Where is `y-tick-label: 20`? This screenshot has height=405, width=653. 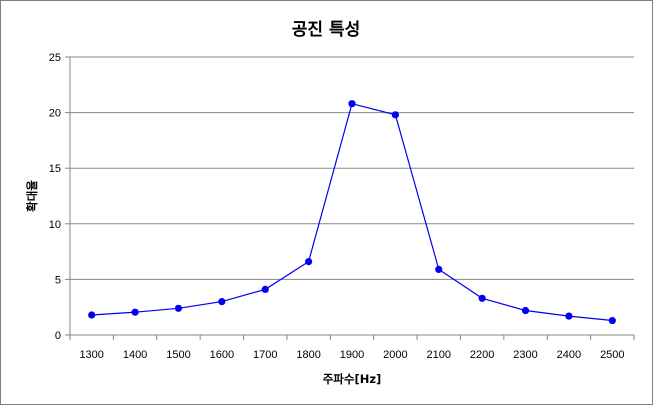
y-tick-label: 20 is located at coordinates (55, 114).